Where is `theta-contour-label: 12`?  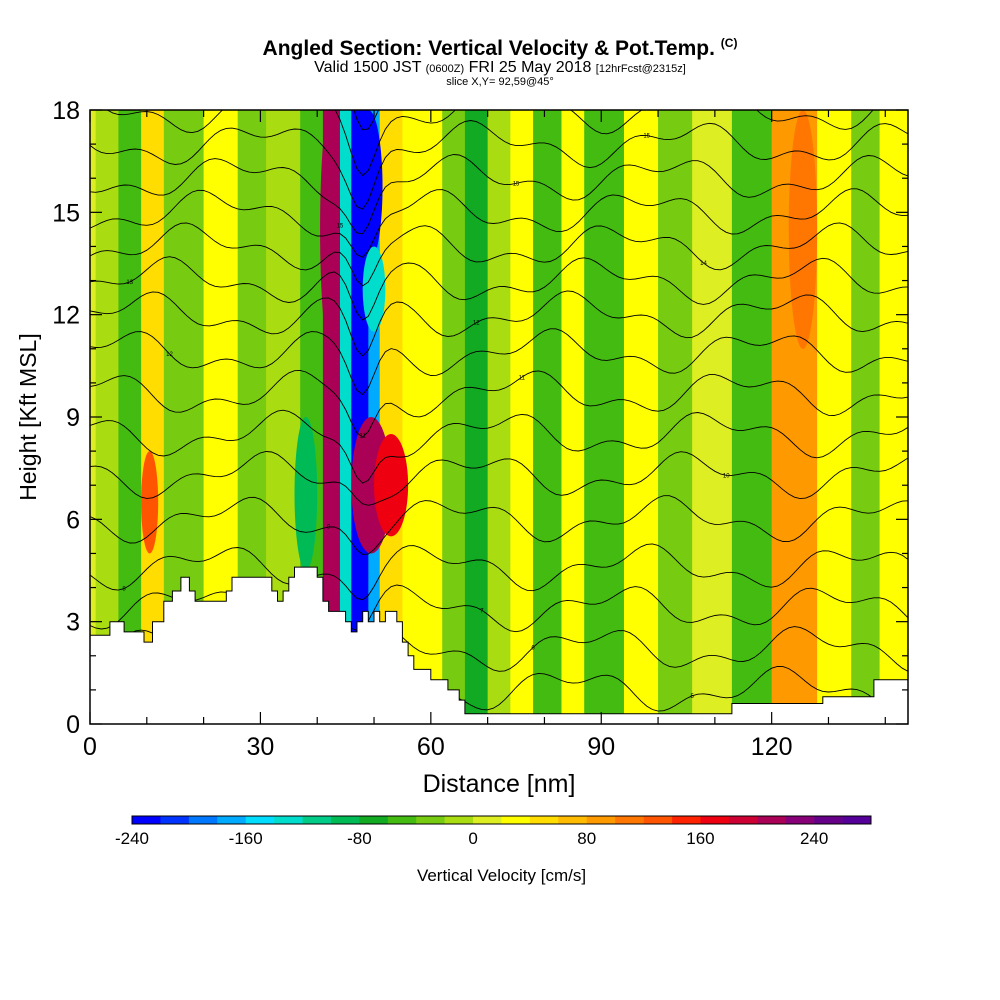 theta-contour-label: 12 is located at coordinates (476, 324).